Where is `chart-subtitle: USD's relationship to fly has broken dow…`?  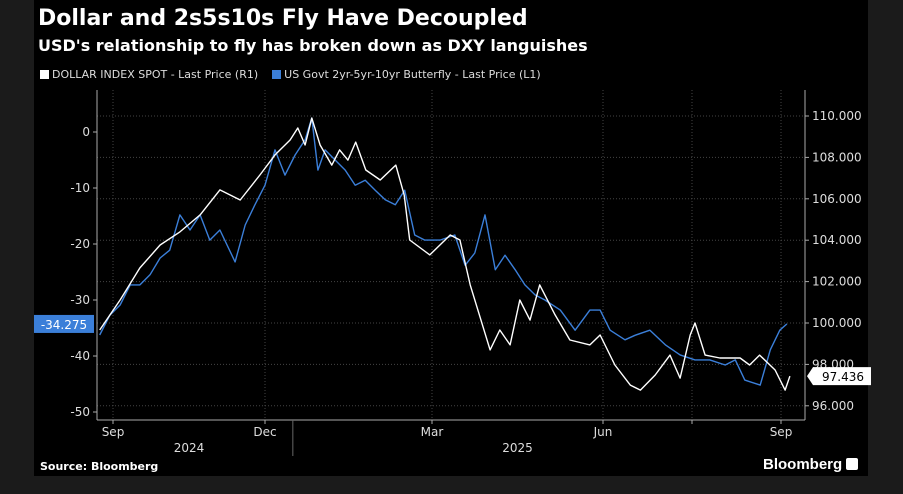
chart-subtitle: USD's relationship to fly has broken dow… is located at coordinates (313, 45).